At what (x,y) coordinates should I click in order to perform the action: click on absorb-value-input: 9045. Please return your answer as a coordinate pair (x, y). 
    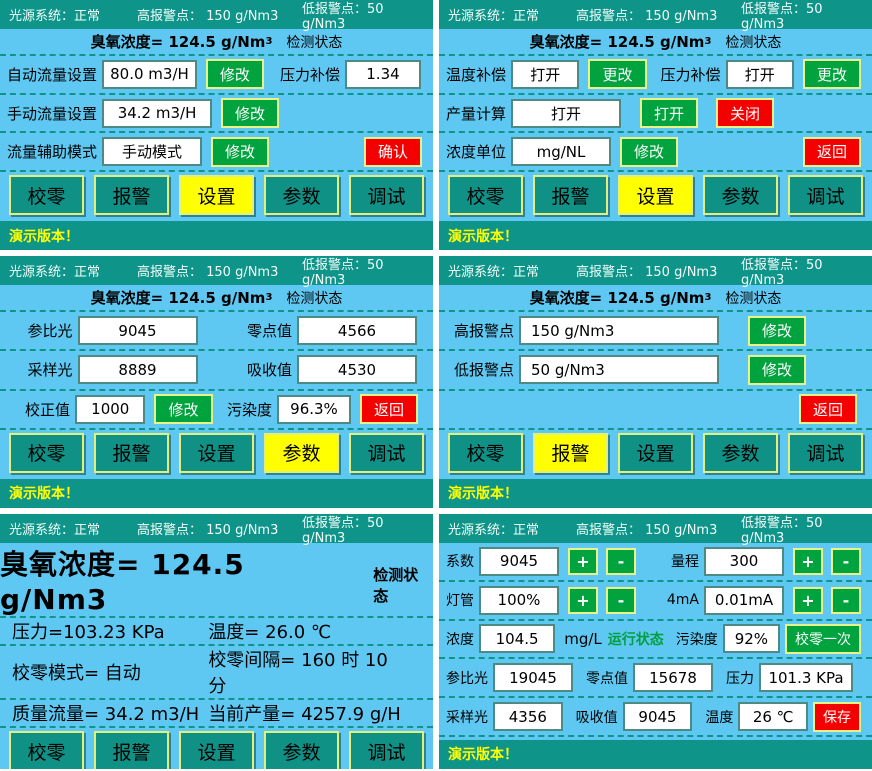
    Looking at the image, I should click on (657, 717).